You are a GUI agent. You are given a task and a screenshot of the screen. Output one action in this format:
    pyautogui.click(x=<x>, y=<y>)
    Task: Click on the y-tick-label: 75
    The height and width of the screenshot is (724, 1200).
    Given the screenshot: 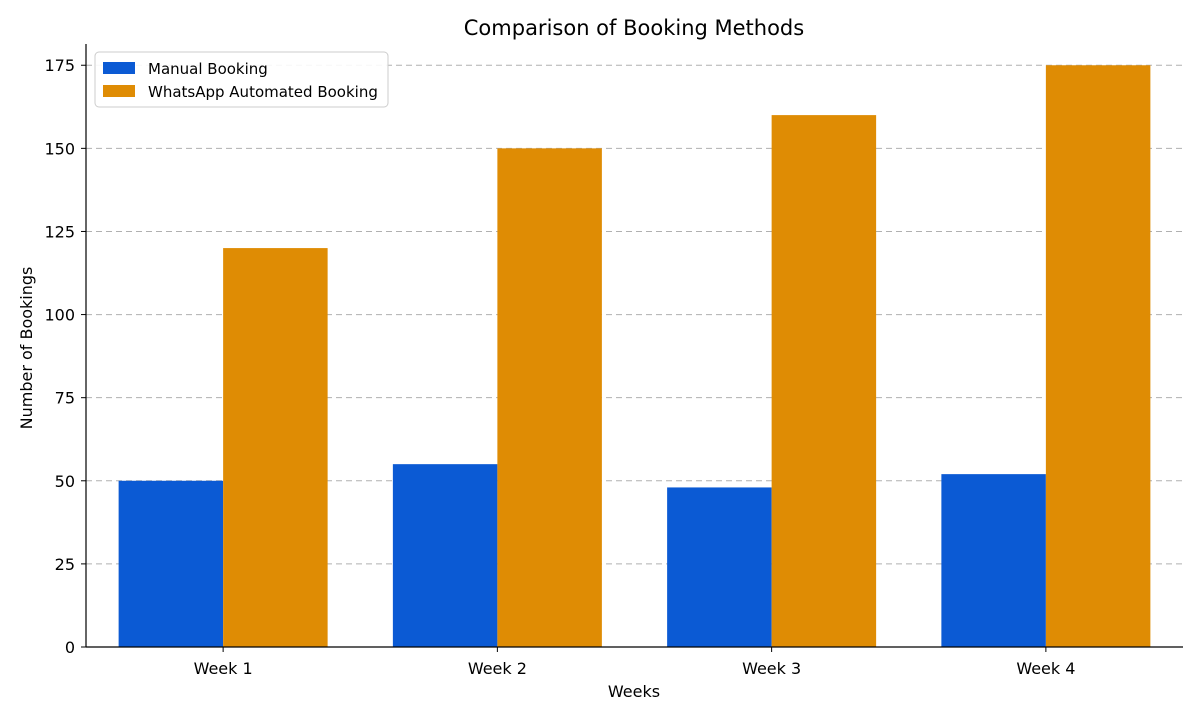 What is the action you would take?
    pyautogui.click(x=65, y=398)
    